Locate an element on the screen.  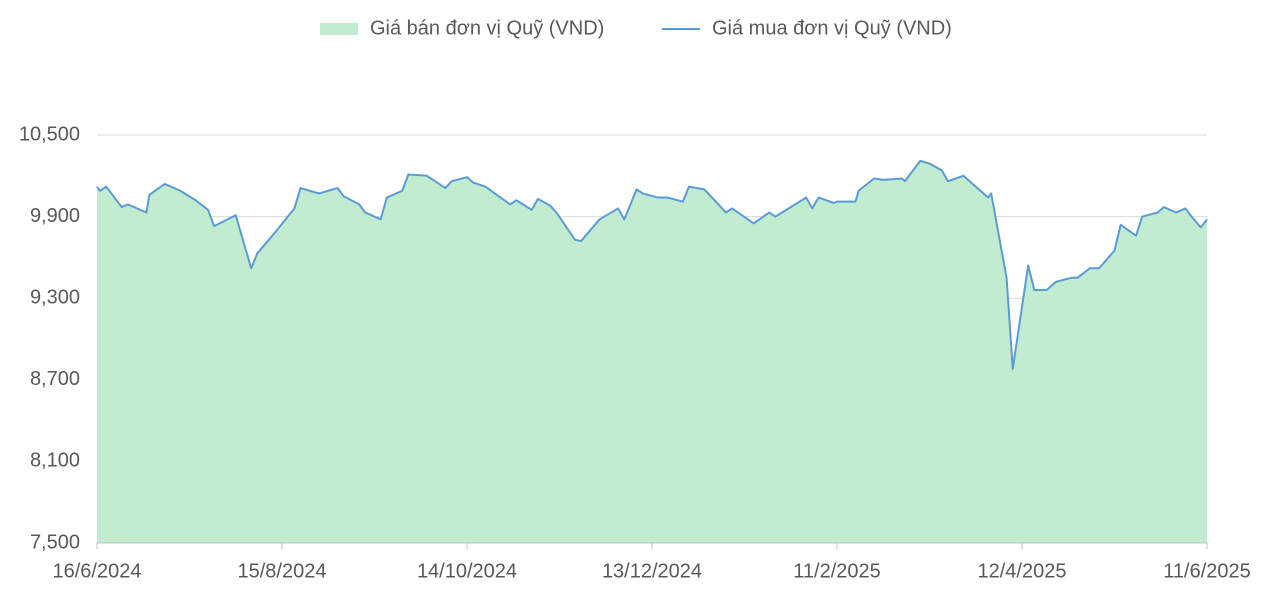
y-tick-label: 10,500 is located at coordinates (49, 134).